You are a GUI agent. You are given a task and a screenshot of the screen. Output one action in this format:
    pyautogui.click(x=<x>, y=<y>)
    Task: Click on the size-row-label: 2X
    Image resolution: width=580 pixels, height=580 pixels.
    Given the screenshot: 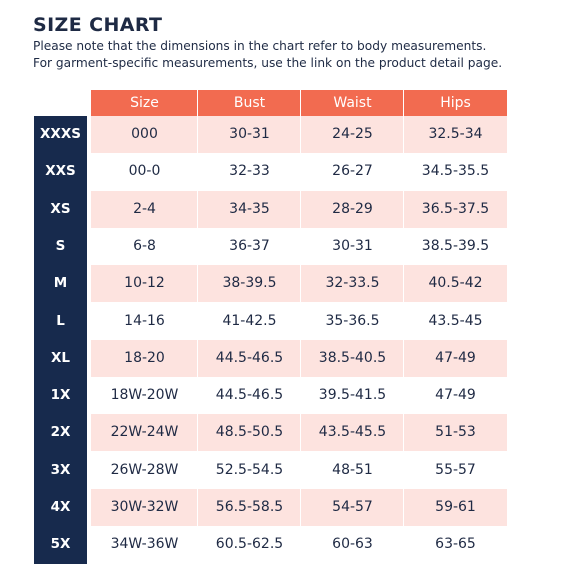 What is the action you would take?
    pyautogui.click(x=60, y=432)
    